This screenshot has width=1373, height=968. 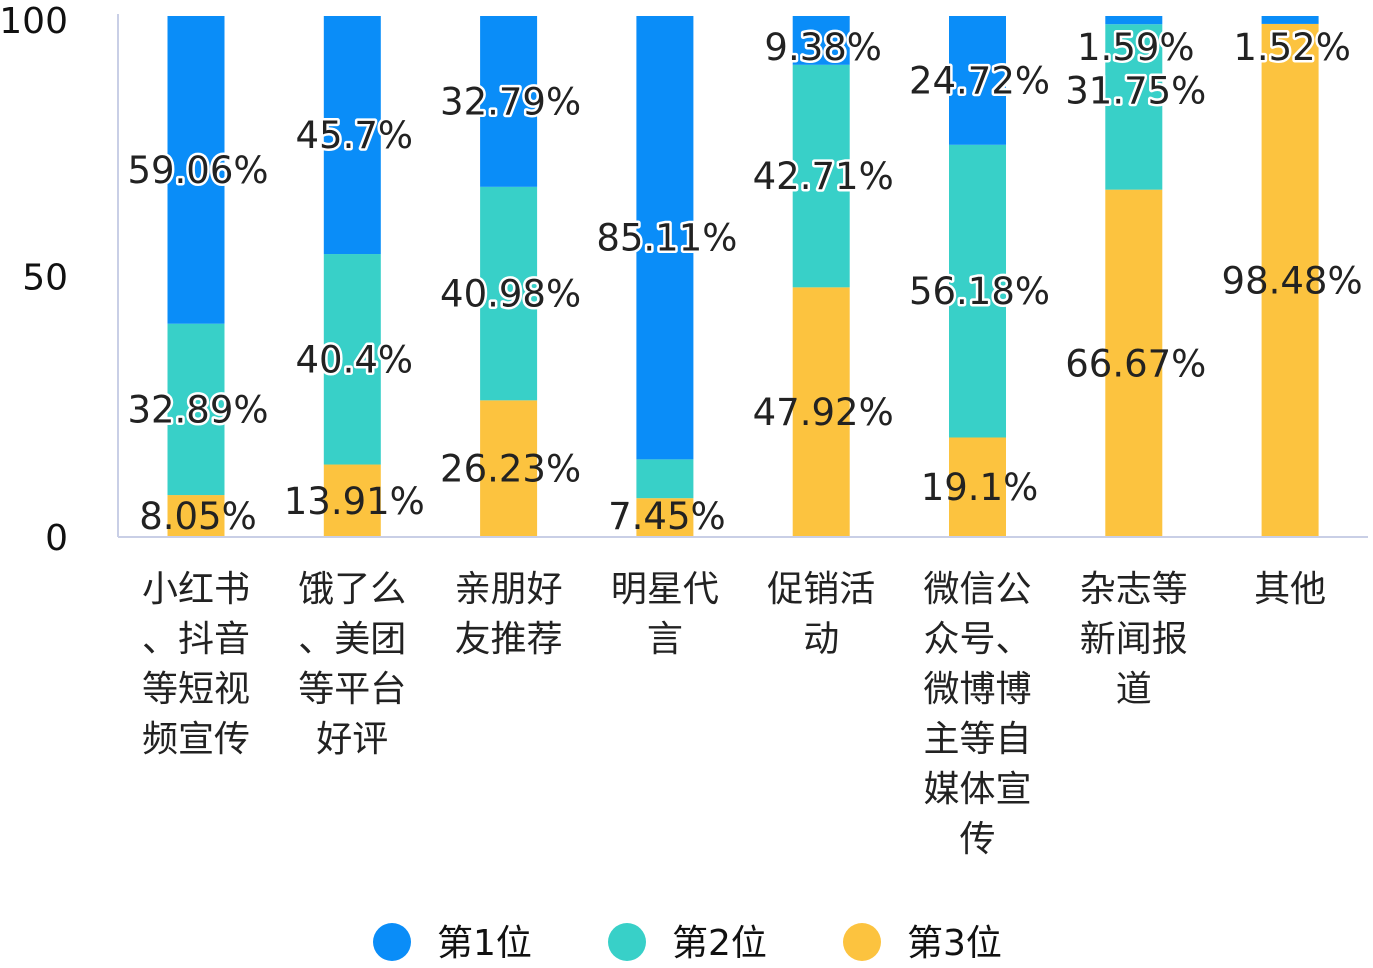 I want to click on data-label: 1.59%, so click(x=1136, y=47).